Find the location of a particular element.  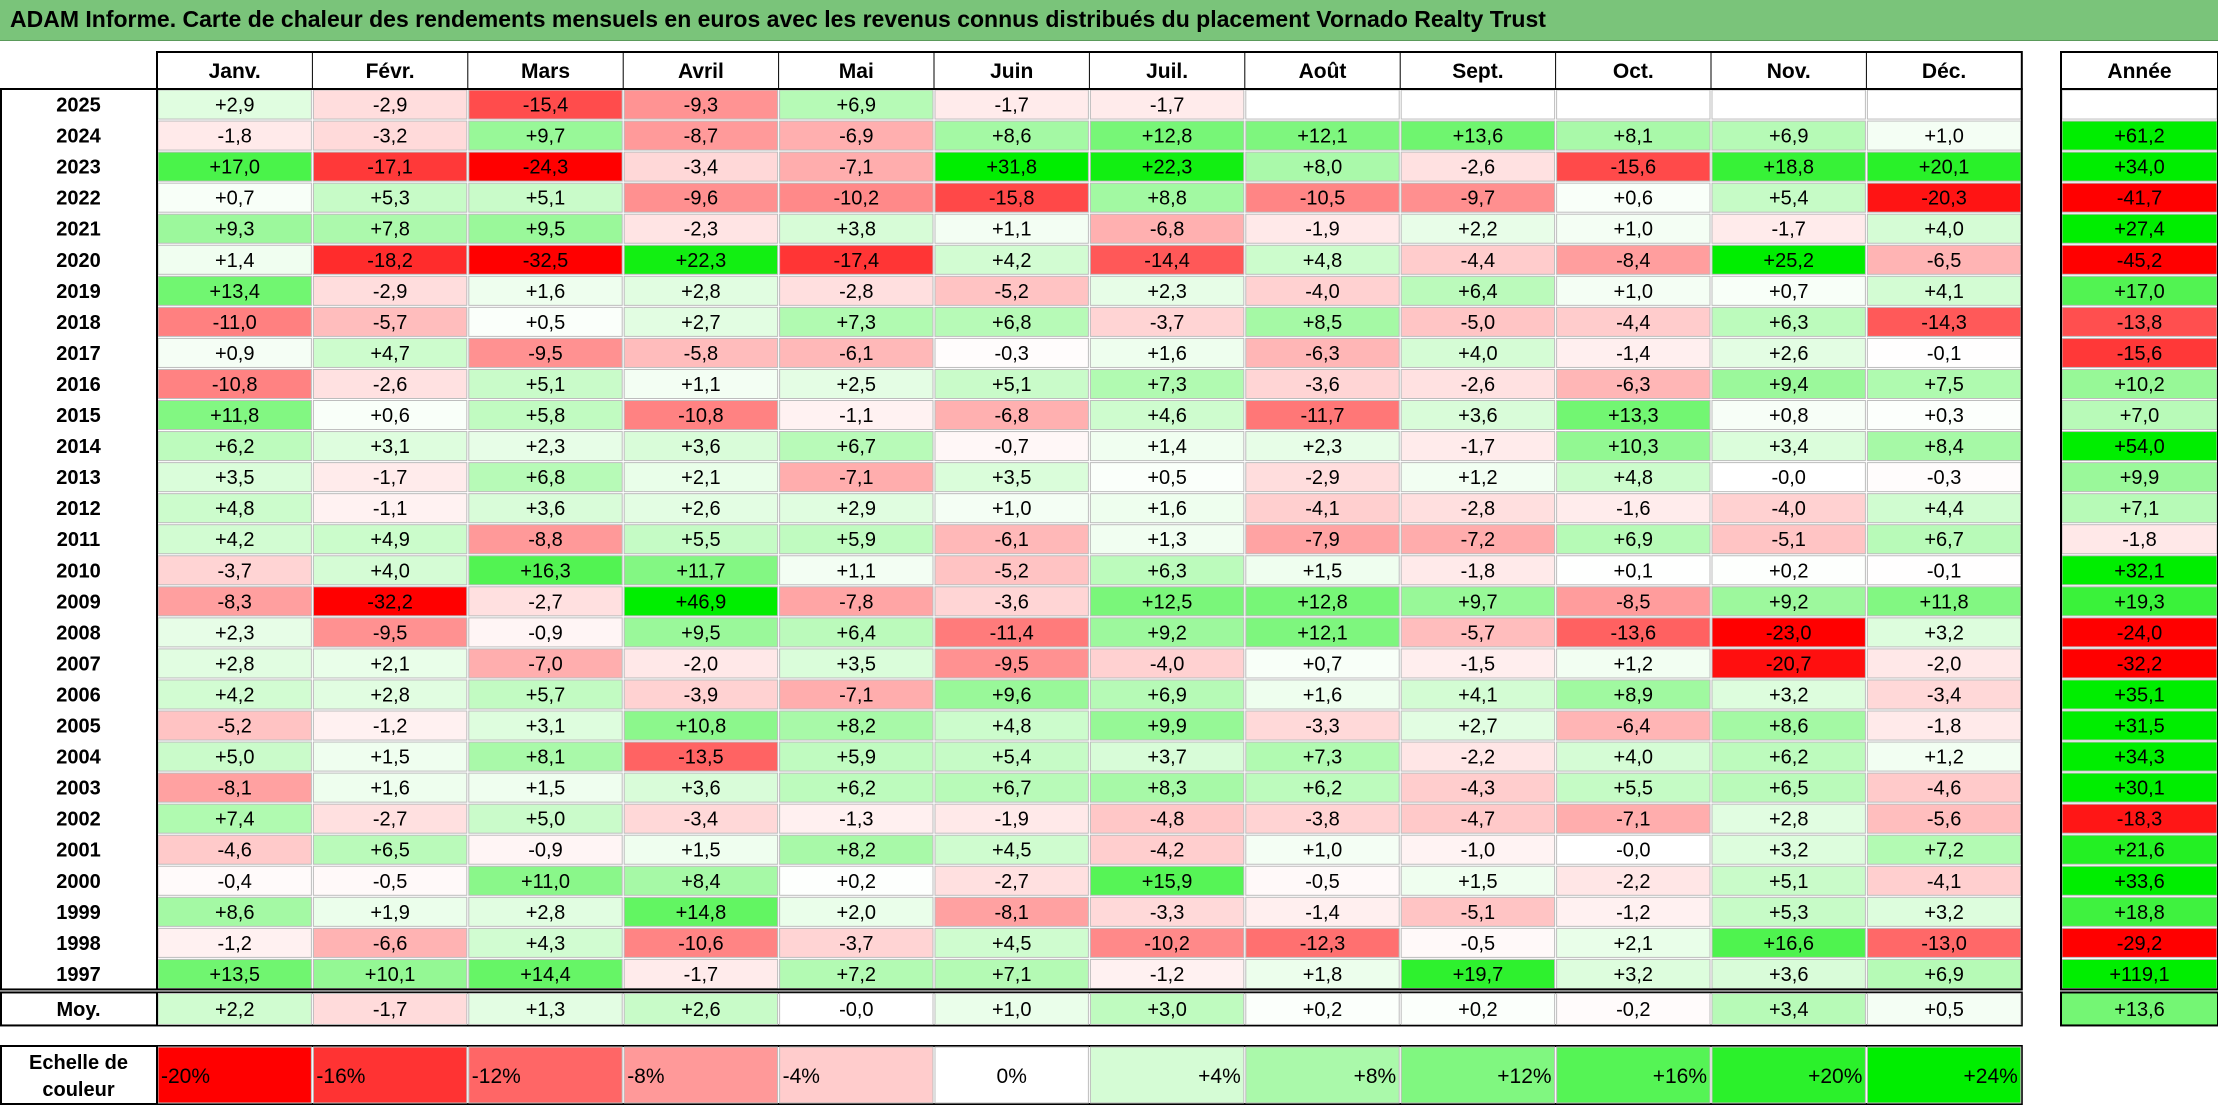

annual-value: -1,8 is located at coordinates (2139, 540).